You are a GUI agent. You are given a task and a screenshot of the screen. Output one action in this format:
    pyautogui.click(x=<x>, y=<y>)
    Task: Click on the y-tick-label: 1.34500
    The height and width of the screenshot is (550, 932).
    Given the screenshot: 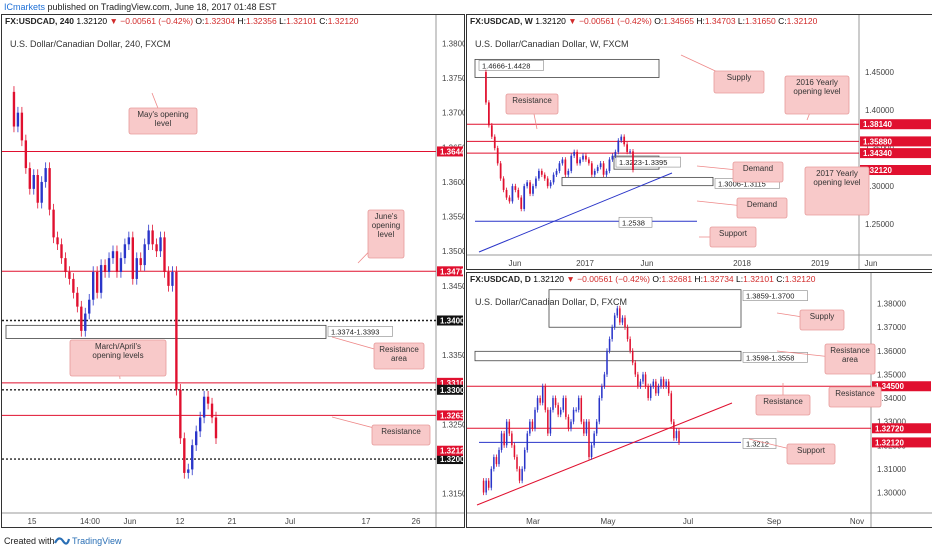 What is the action you would take?
    pyautogui.click(x=453, y=286)
    